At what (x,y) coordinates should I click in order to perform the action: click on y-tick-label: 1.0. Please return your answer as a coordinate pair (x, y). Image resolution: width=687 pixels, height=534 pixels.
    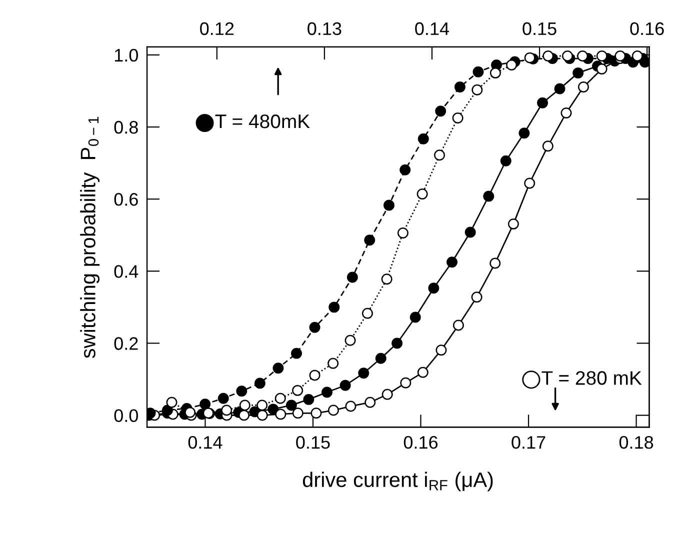
    Looking at the image, I should click on (126, 55).